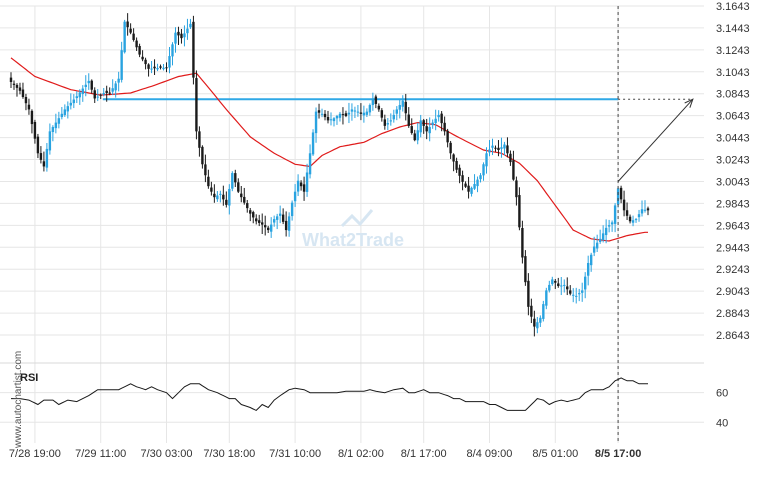  What do you see at coordinates (555, 454) in the screenshot?
I see `time-tick-label: 8/5 01:00` at bounding box center [555, 454].